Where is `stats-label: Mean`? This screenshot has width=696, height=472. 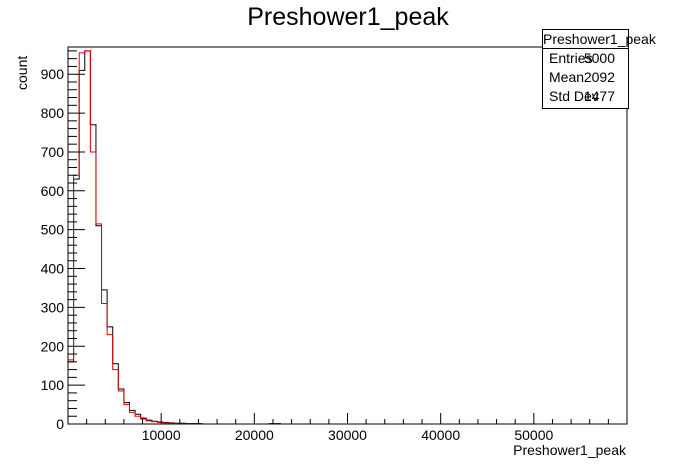 stats-label: Mean is located at coordinates (567, 77).